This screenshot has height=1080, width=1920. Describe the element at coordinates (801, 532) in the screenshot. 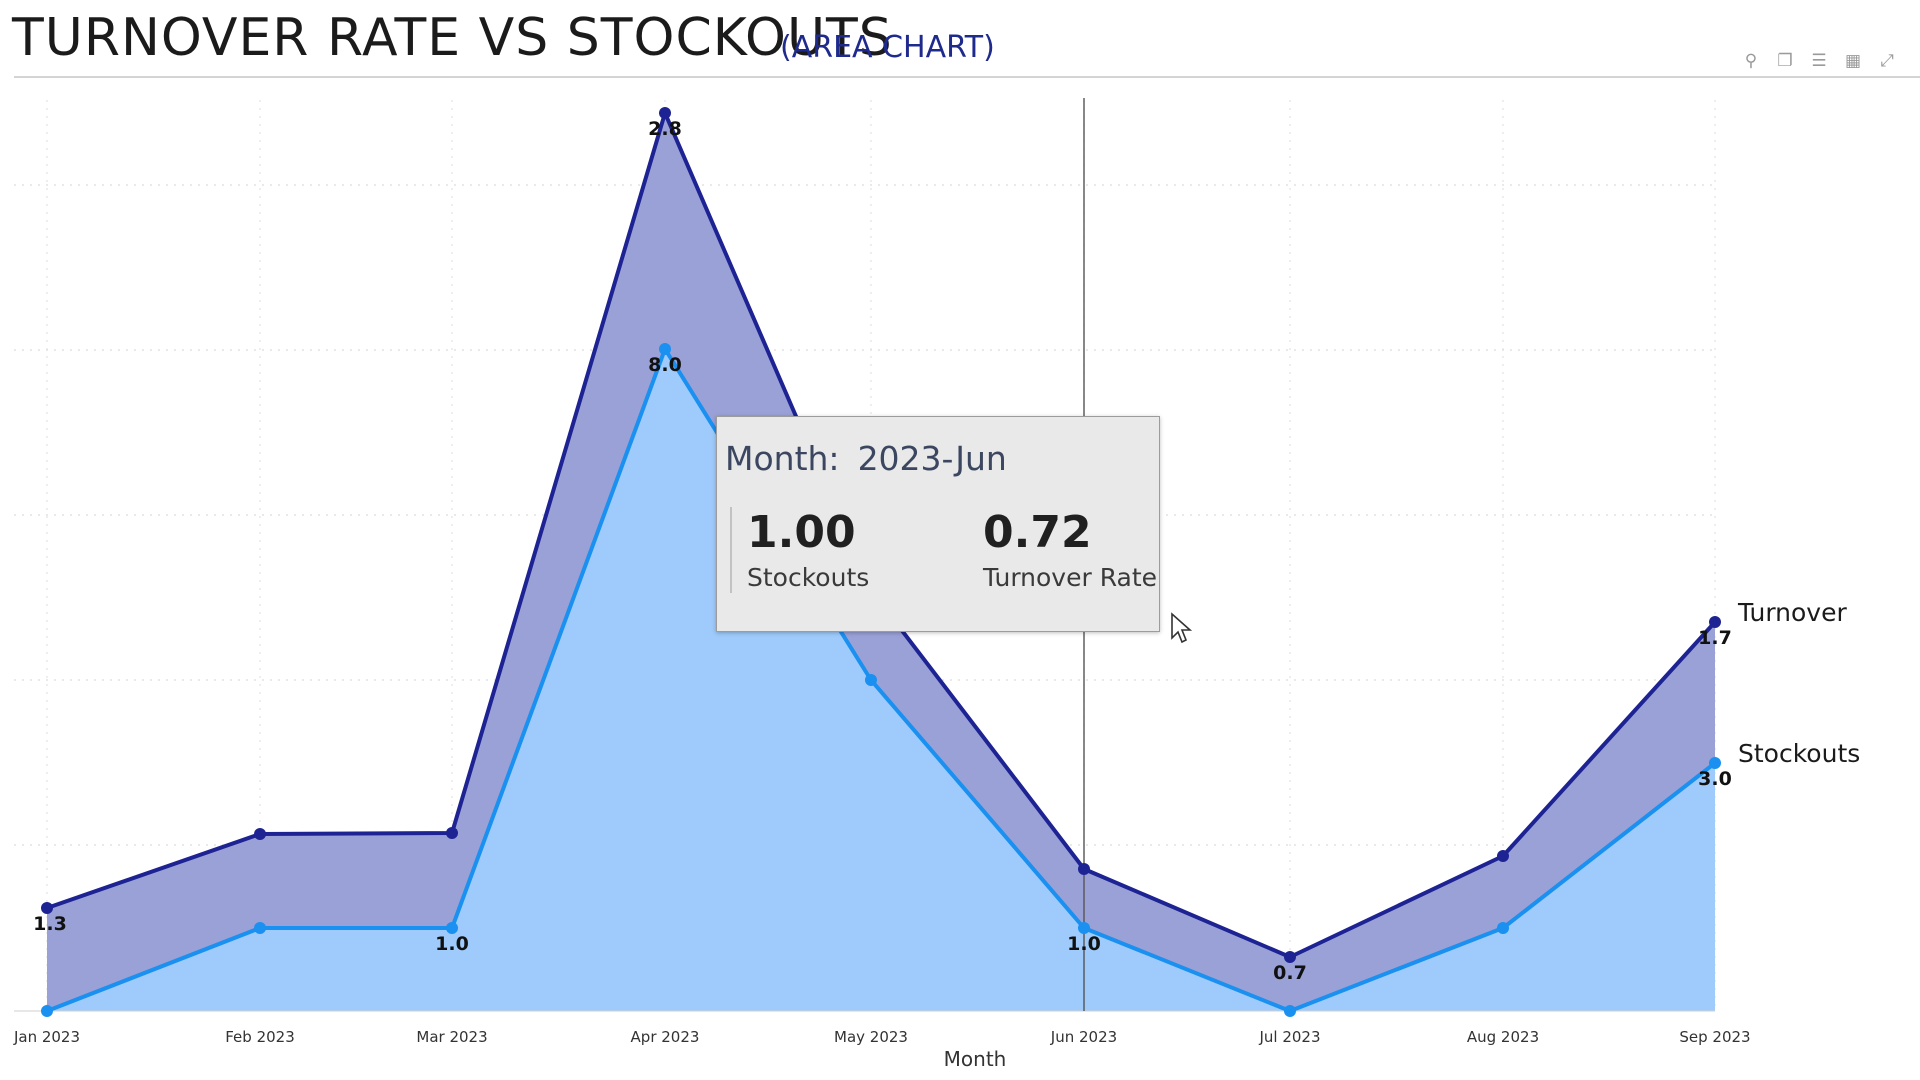

I see `tooltip-stockouts-value: 1.00` at that location.